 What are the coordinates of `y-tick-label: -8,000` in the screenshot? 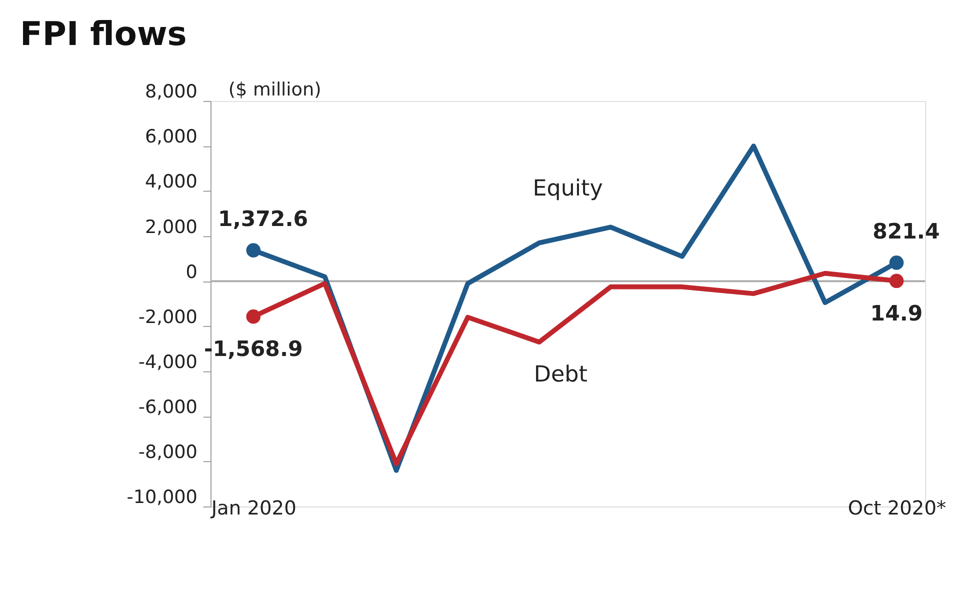 It's located at (168, 453).